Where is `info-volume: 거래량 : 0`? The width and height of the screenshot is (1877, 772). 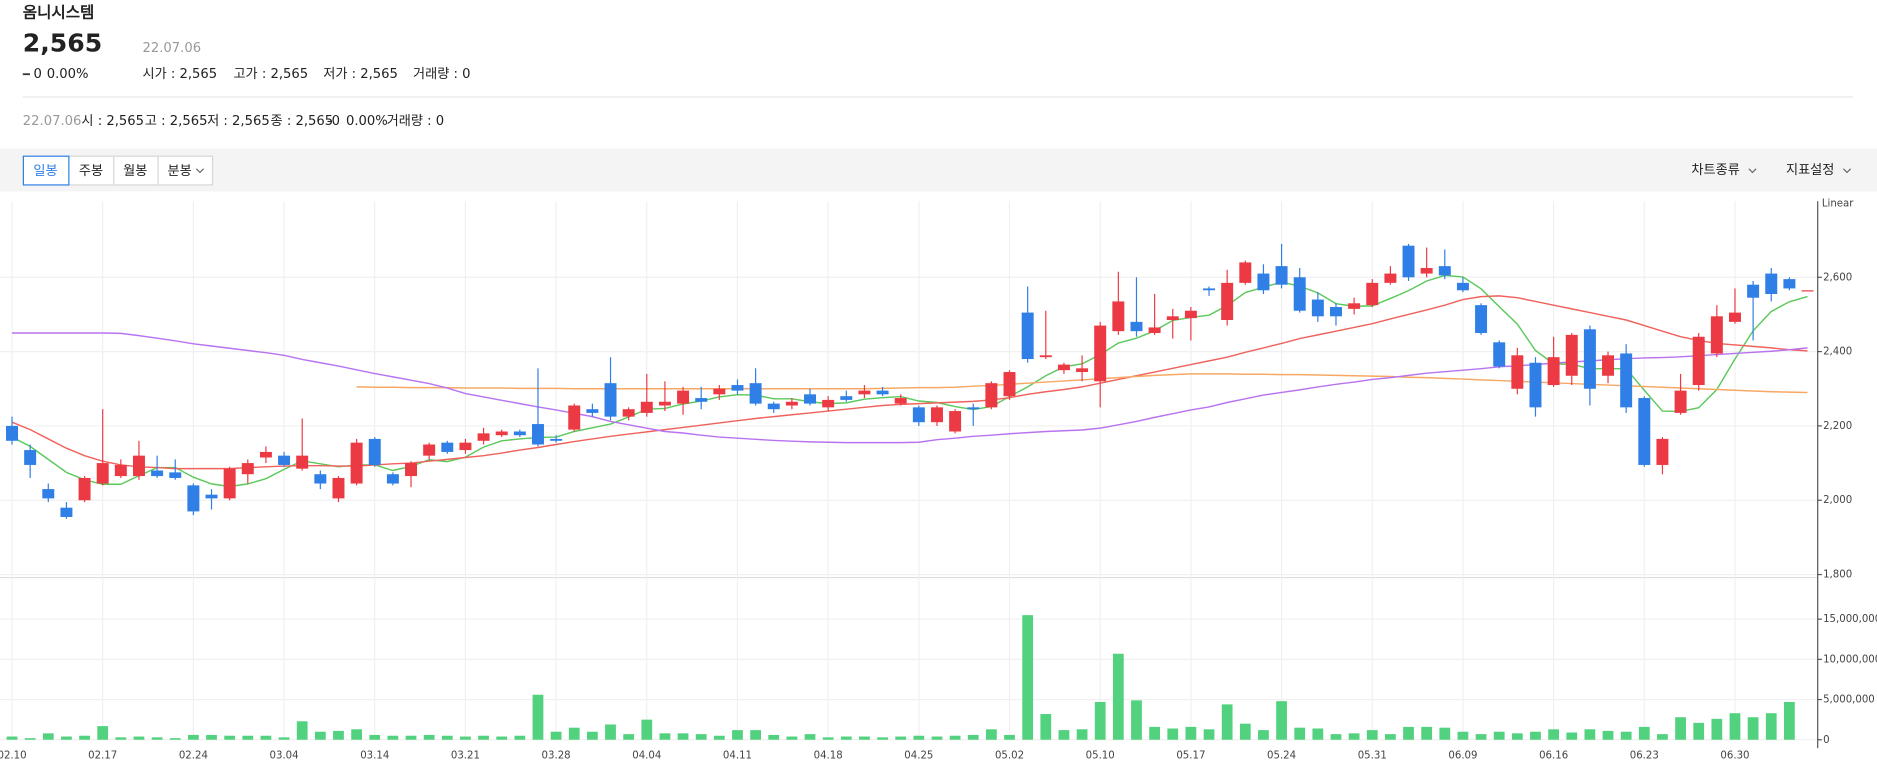 info-volume: 거래량 : 0 is located at coordinates (415, 121).